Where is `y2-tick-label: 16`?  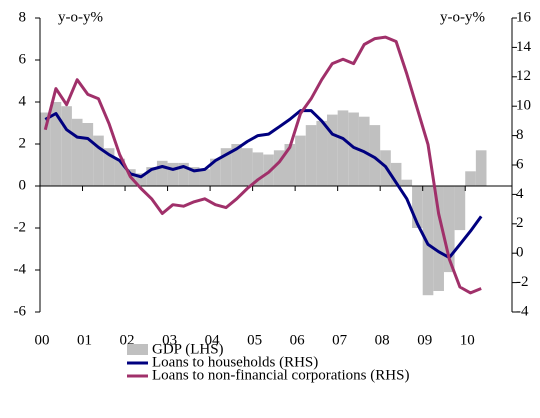
y2-tick-label: 16 is located at coordinates (524, 17).